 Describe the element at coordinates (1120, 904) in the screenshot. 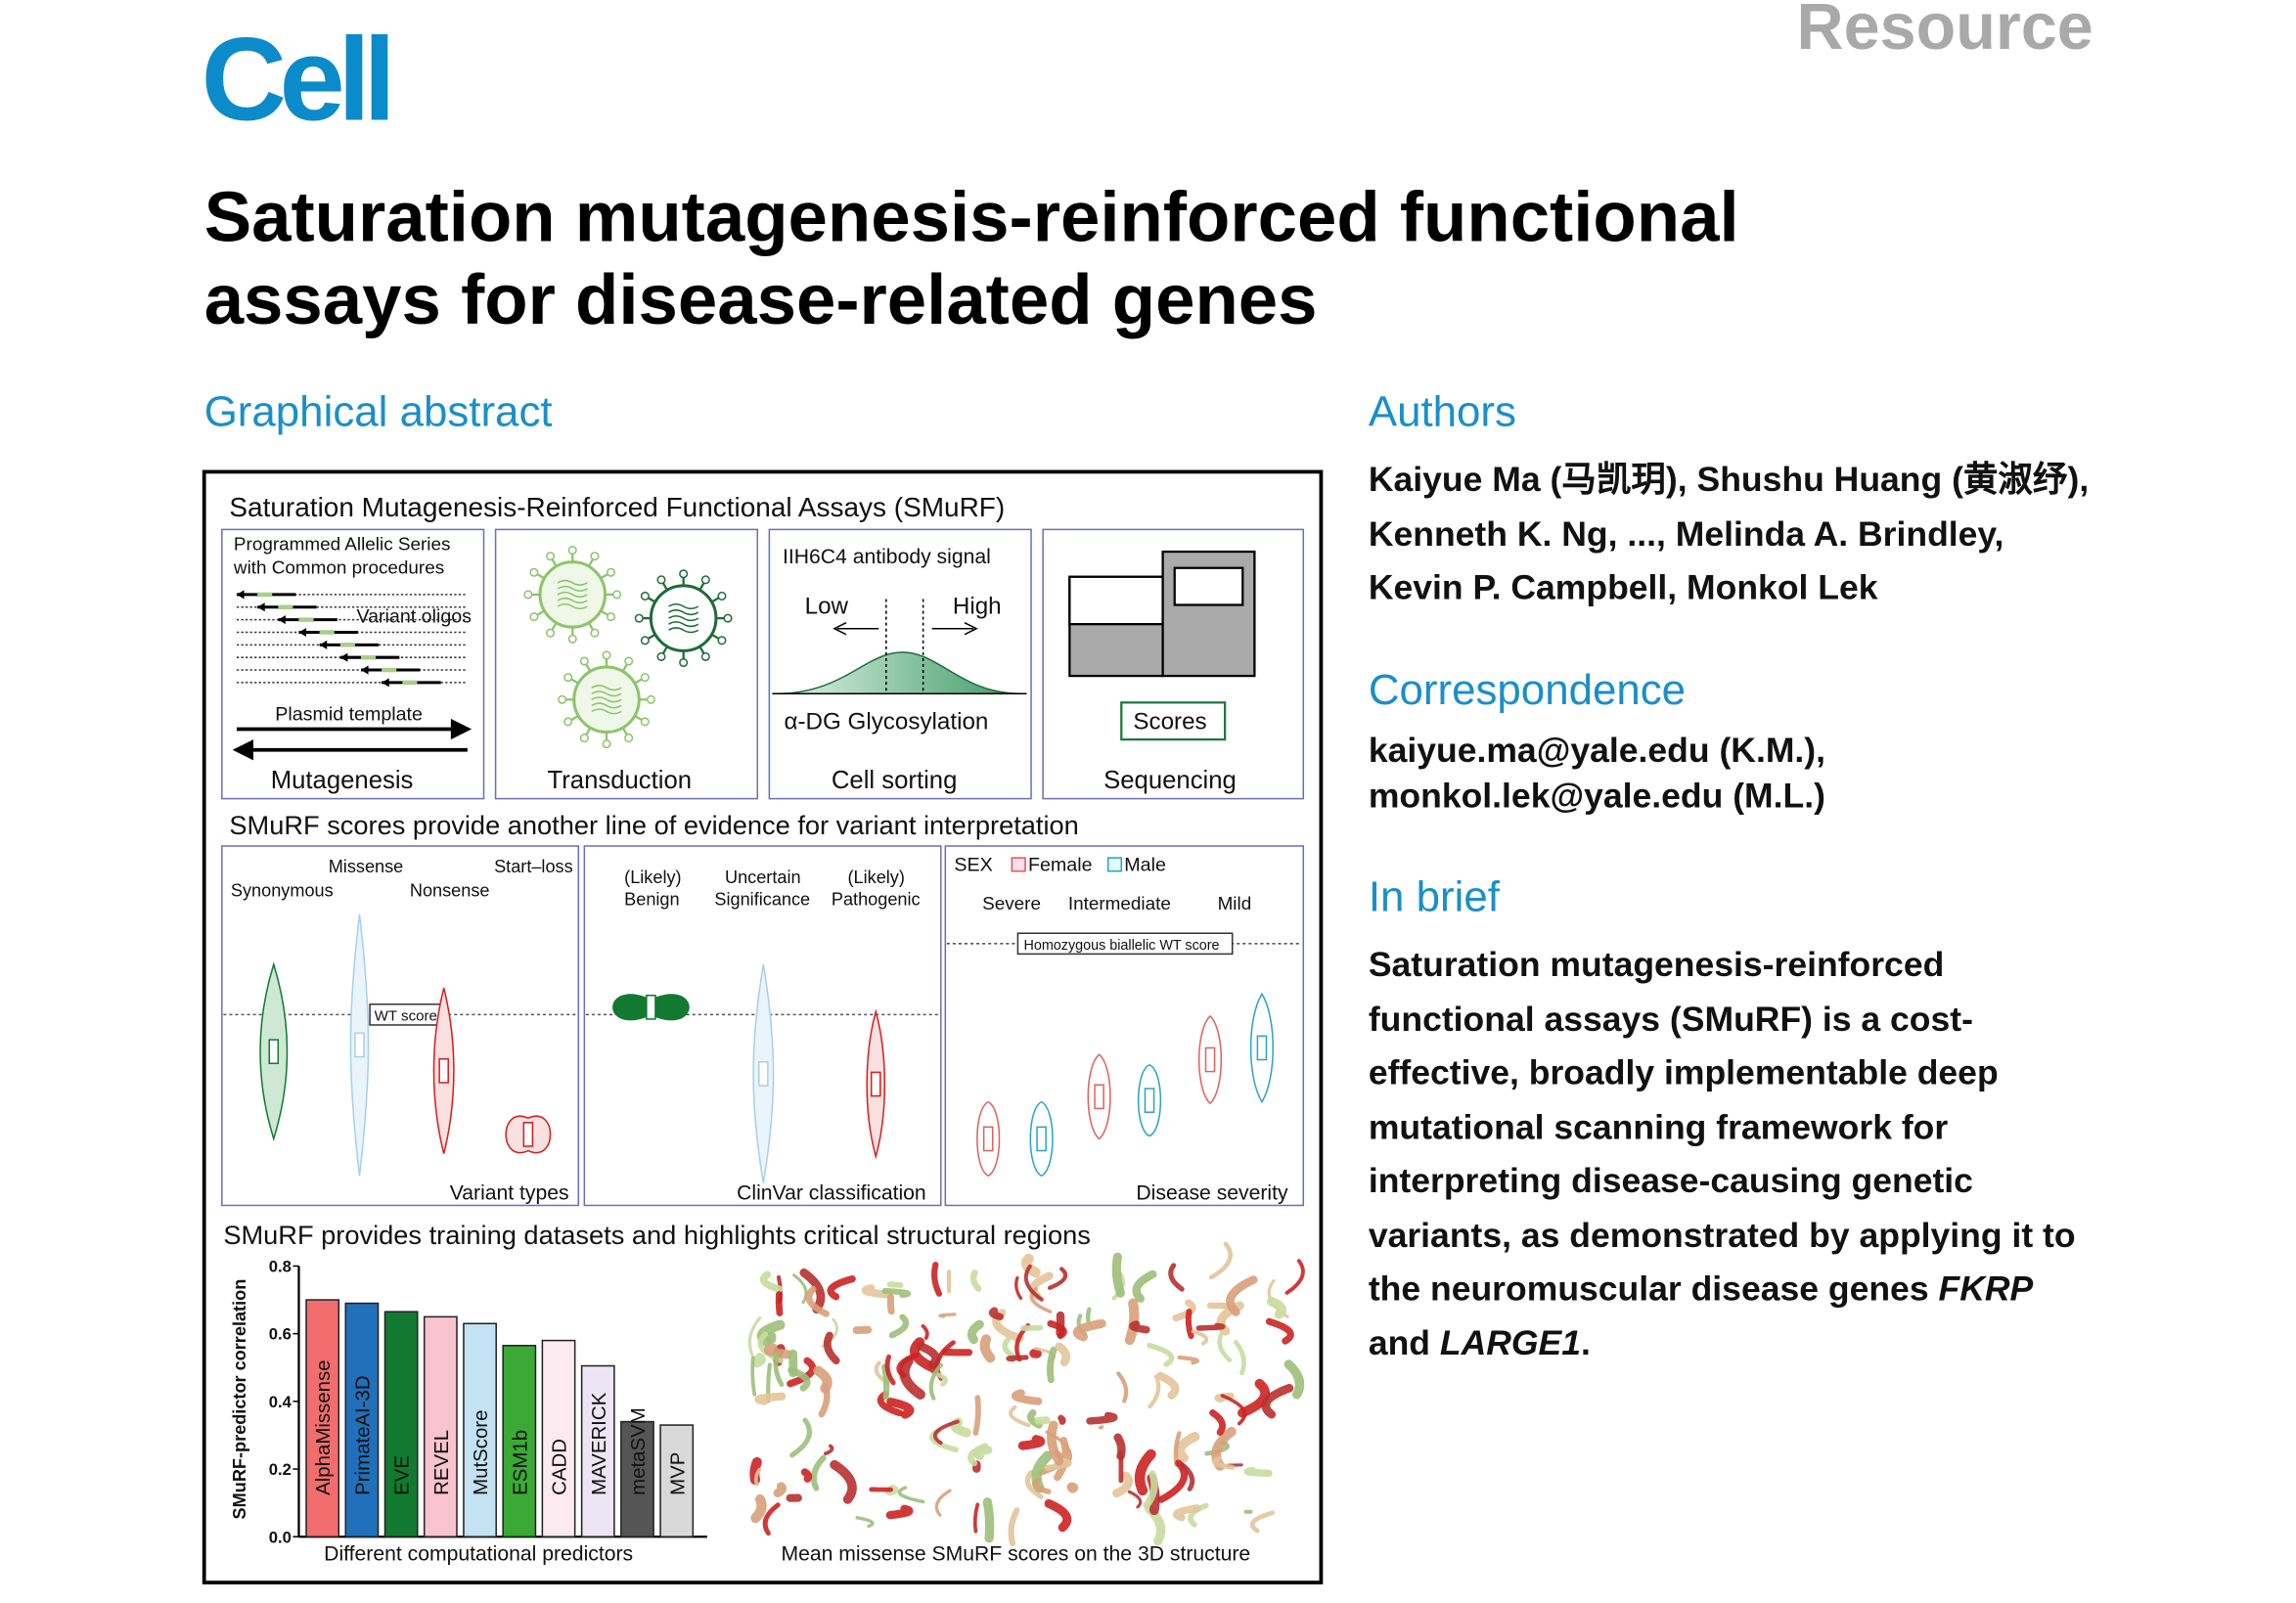

I see `panel-text: Intermediate` at that location.